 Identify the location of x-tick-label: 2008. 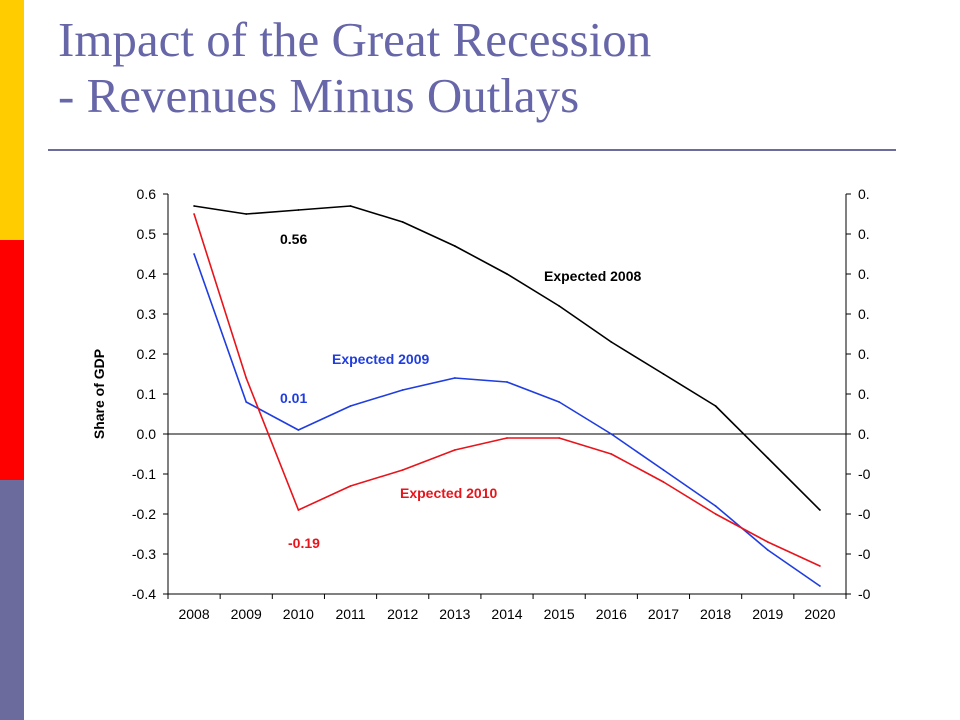
(193, 614).